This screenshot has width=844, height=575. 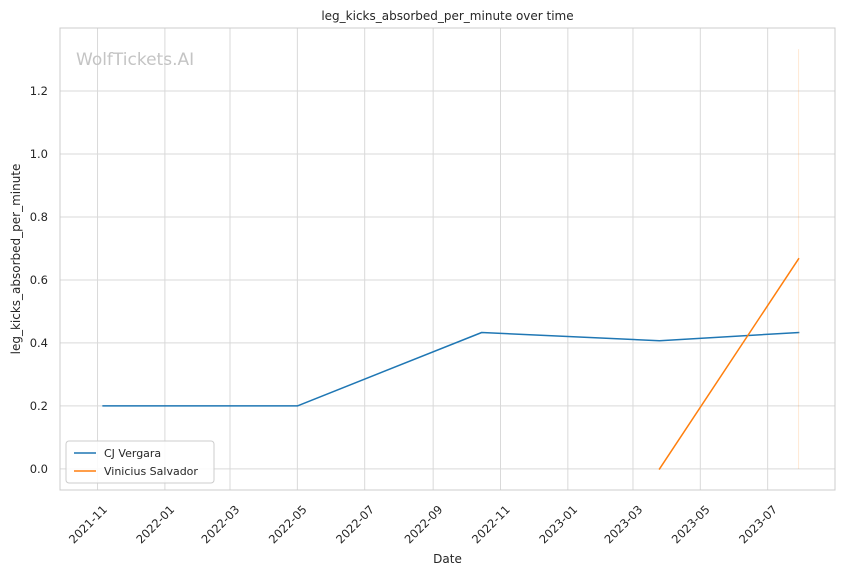 I want to click on y-tick-label: 0.0, so click(x=39, y=469).